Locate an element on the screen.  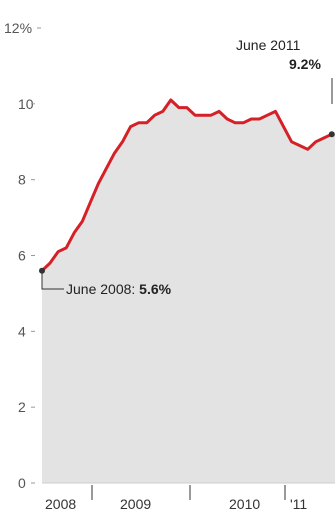
annotation-leader-2008 is located at coordinates (52, 280).